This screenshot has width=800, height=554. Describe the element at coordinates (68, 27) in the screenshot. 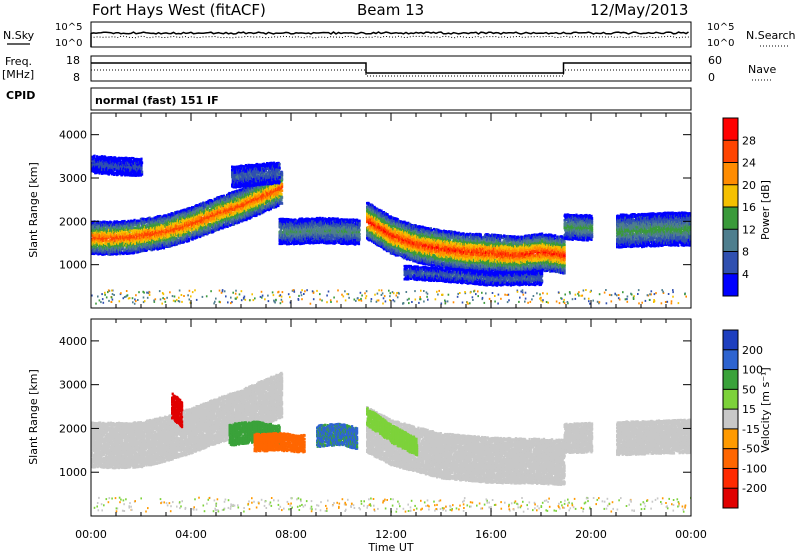

I see `nsky-tick-top: 10^5` at that location.